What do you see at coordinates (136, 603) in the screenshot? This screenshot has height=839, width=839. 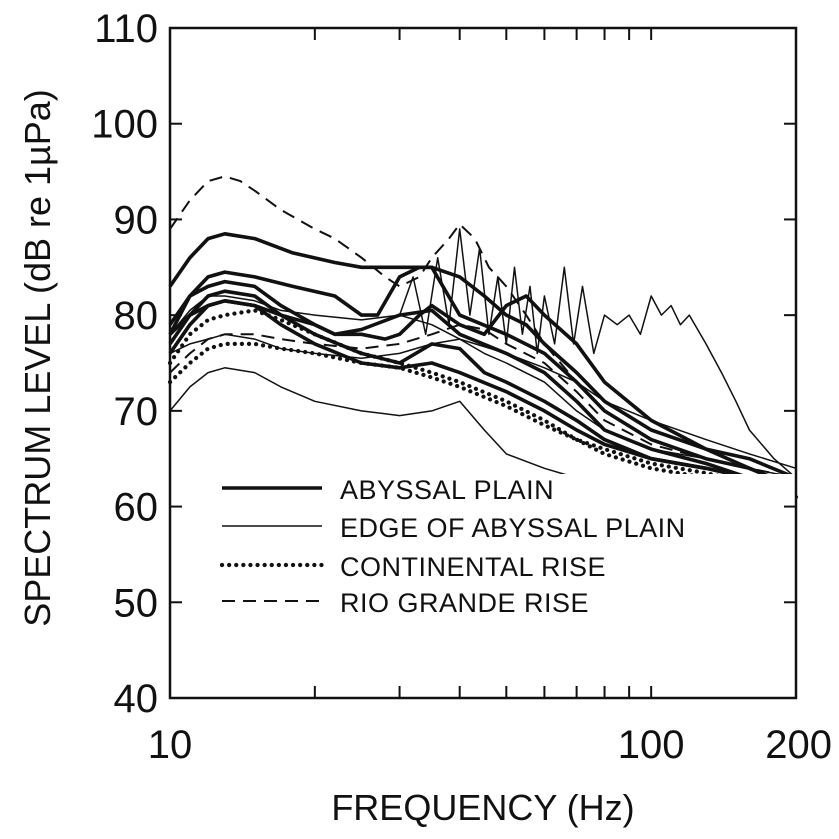 I see `y-tick-label: 50` at bounding box center [136, 603].